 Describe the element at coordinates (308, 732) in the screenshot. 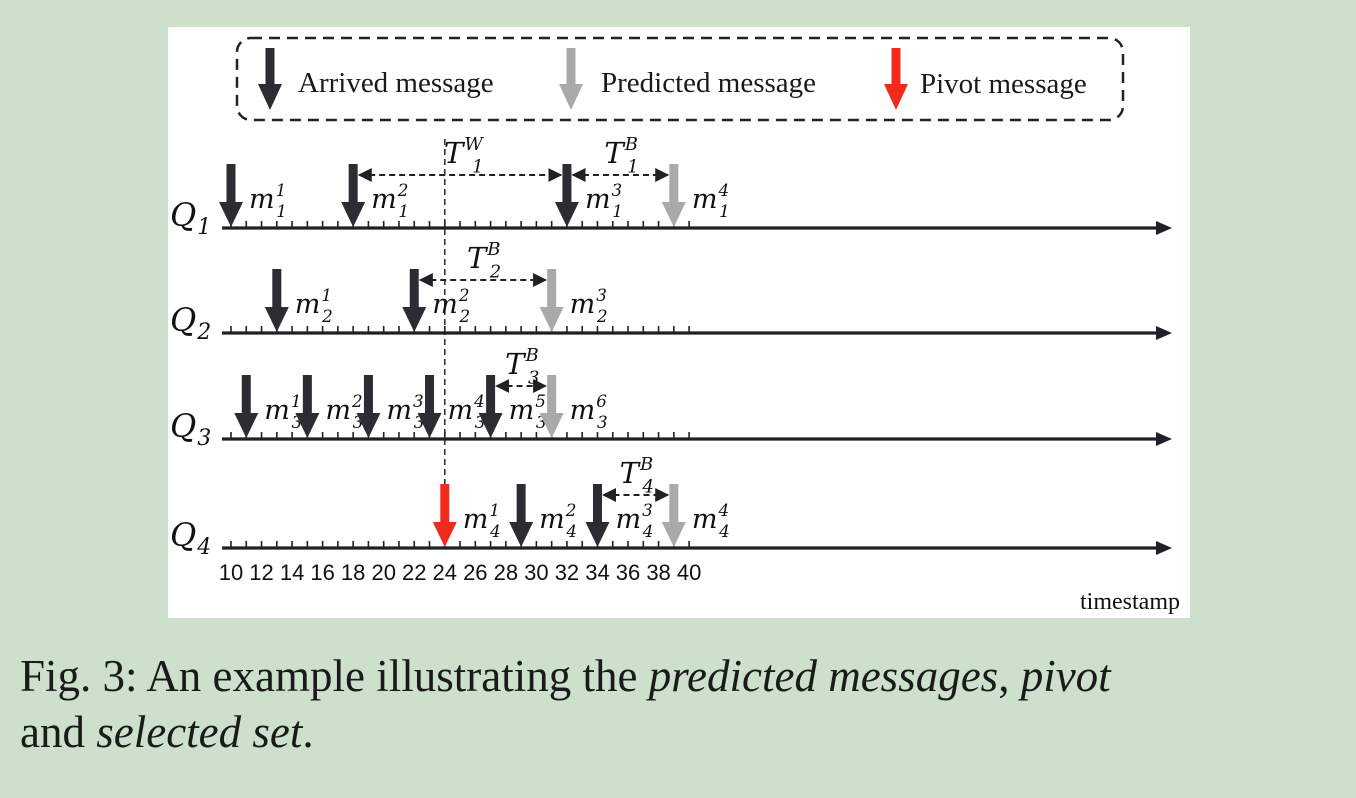

I see `caption-suffix: .` at that location.